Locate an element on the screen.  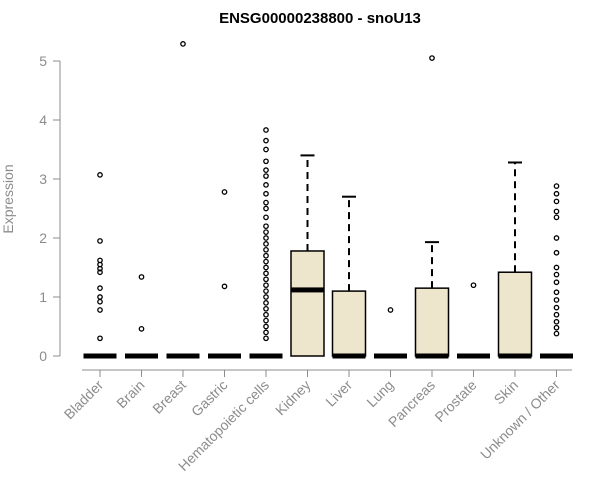
x-tick-label: Unknown / Other is located at coordinates (520, 420).